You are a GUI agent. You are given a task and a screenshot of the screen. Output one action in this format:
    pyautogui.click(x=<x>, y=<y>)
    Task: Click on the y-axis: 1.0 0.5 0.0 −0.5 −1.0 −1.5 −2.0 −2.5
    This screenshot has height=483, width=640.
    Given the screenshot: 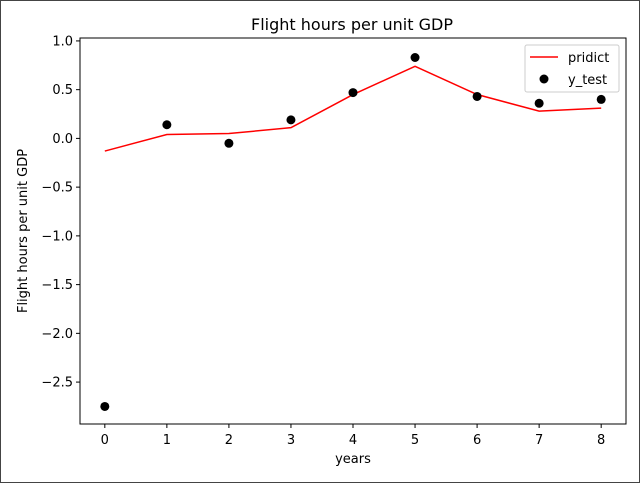 What is the action you would take?
    pyautogui.click(x=60, y=212)
    